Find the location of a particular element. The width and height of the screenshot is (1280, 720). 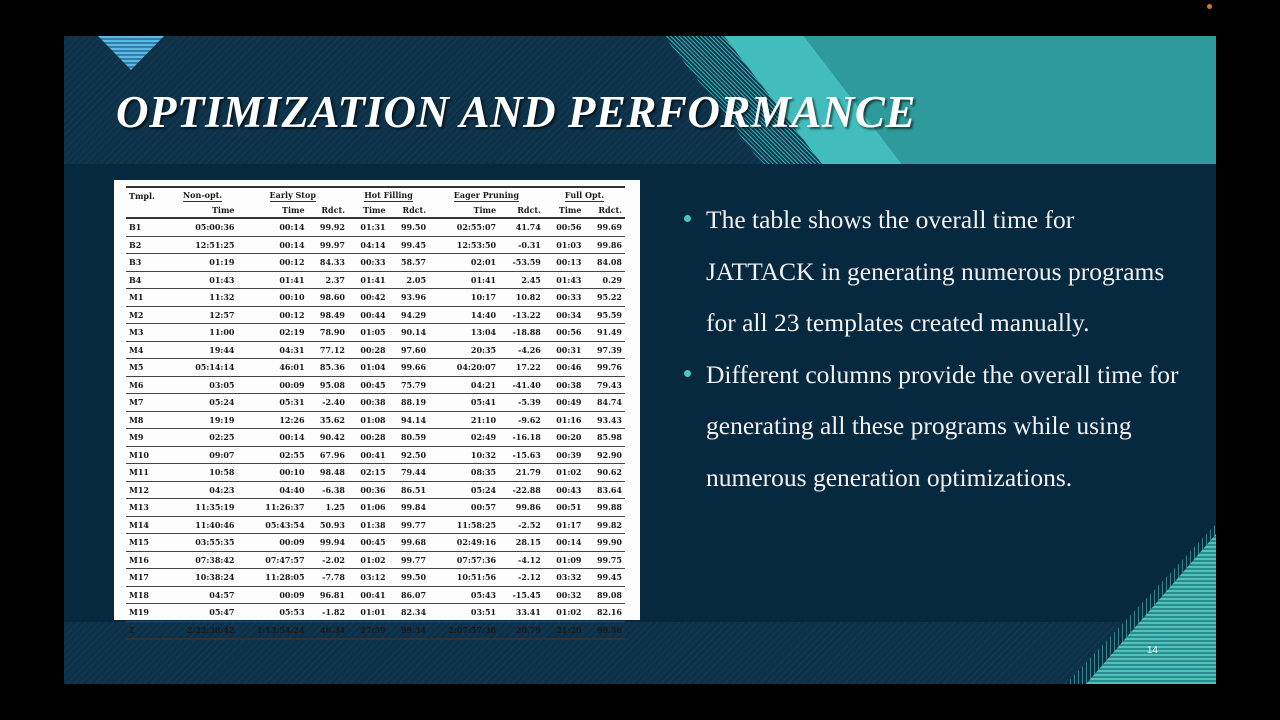

table-cell: 99.92 is located at coordinates (327, 227).